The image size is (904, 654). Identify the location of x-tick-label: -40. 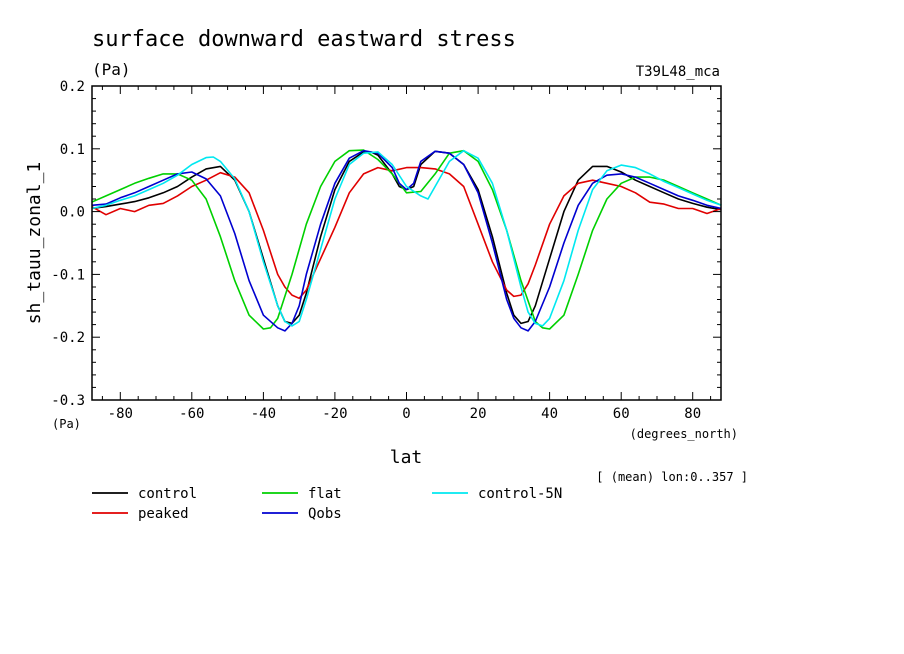
(263, 414).